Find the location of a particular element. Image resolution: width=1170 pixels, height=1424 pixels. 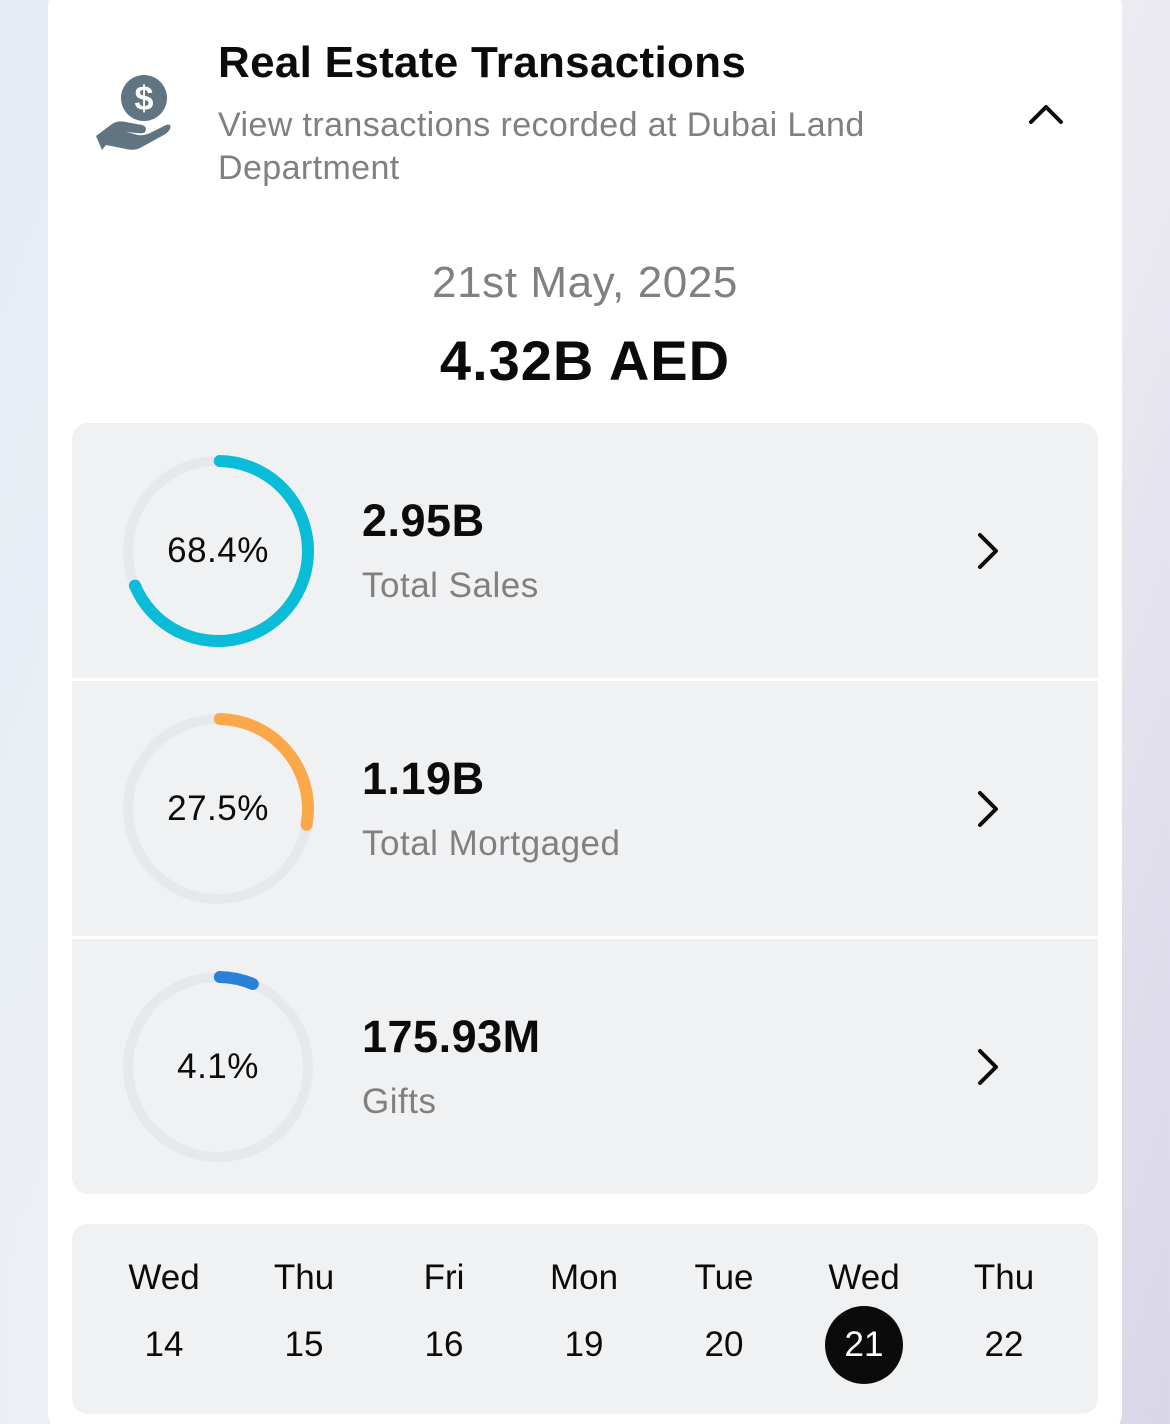

page-title: Real Estate Transactions is located at coordinates (482, 62).